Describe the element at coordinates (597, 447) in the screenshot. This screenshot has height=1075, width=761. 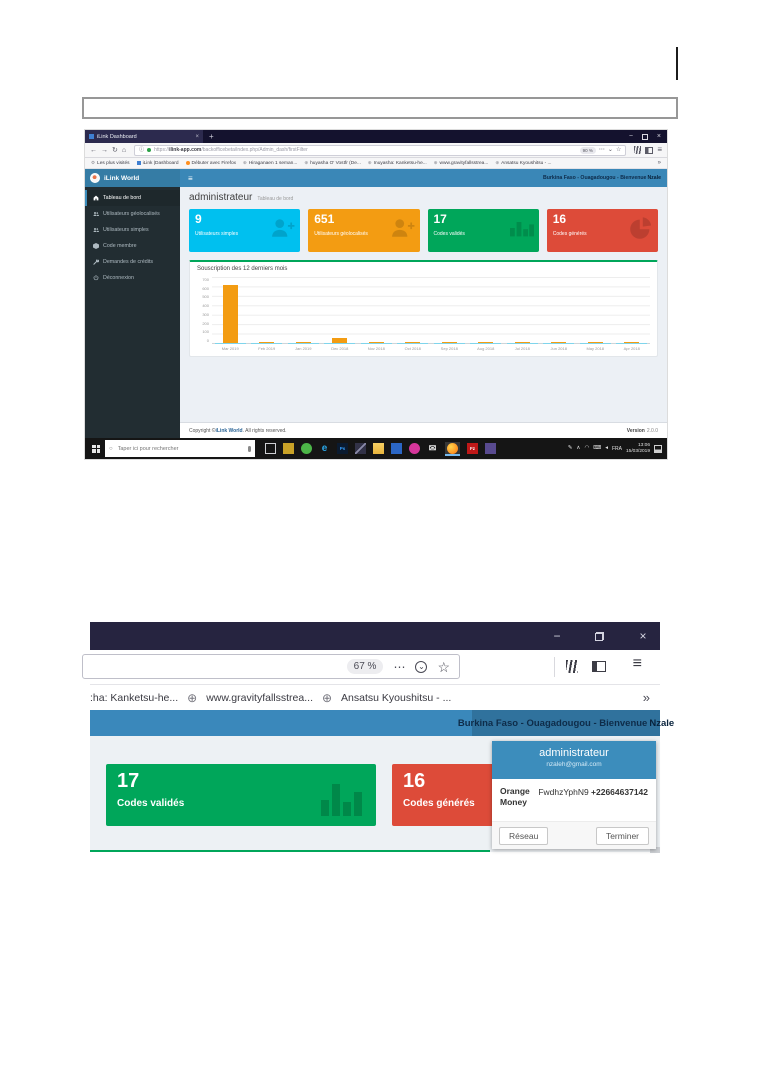
I see `keyboard-icon: ⌨` at that location.